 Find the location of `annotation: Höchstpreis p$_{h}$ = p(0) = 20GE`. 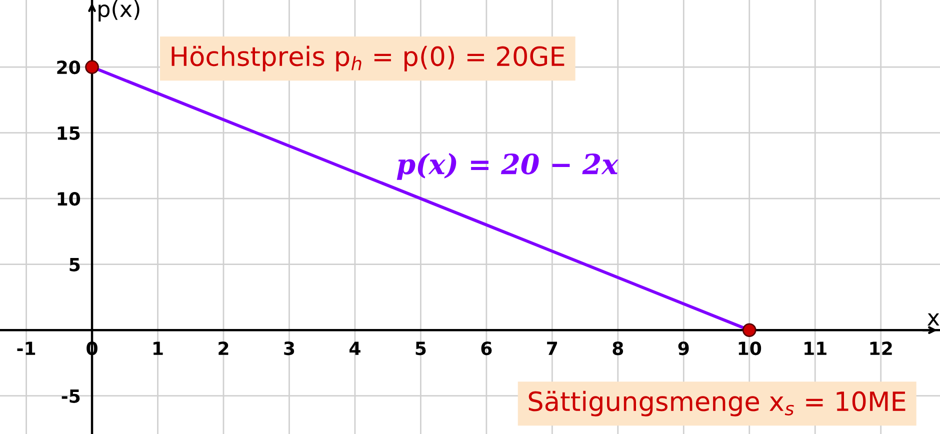

annotation: Höchstpreis p$_{h}$ = p(0) = 20GE is located at coordinates (368, 59).